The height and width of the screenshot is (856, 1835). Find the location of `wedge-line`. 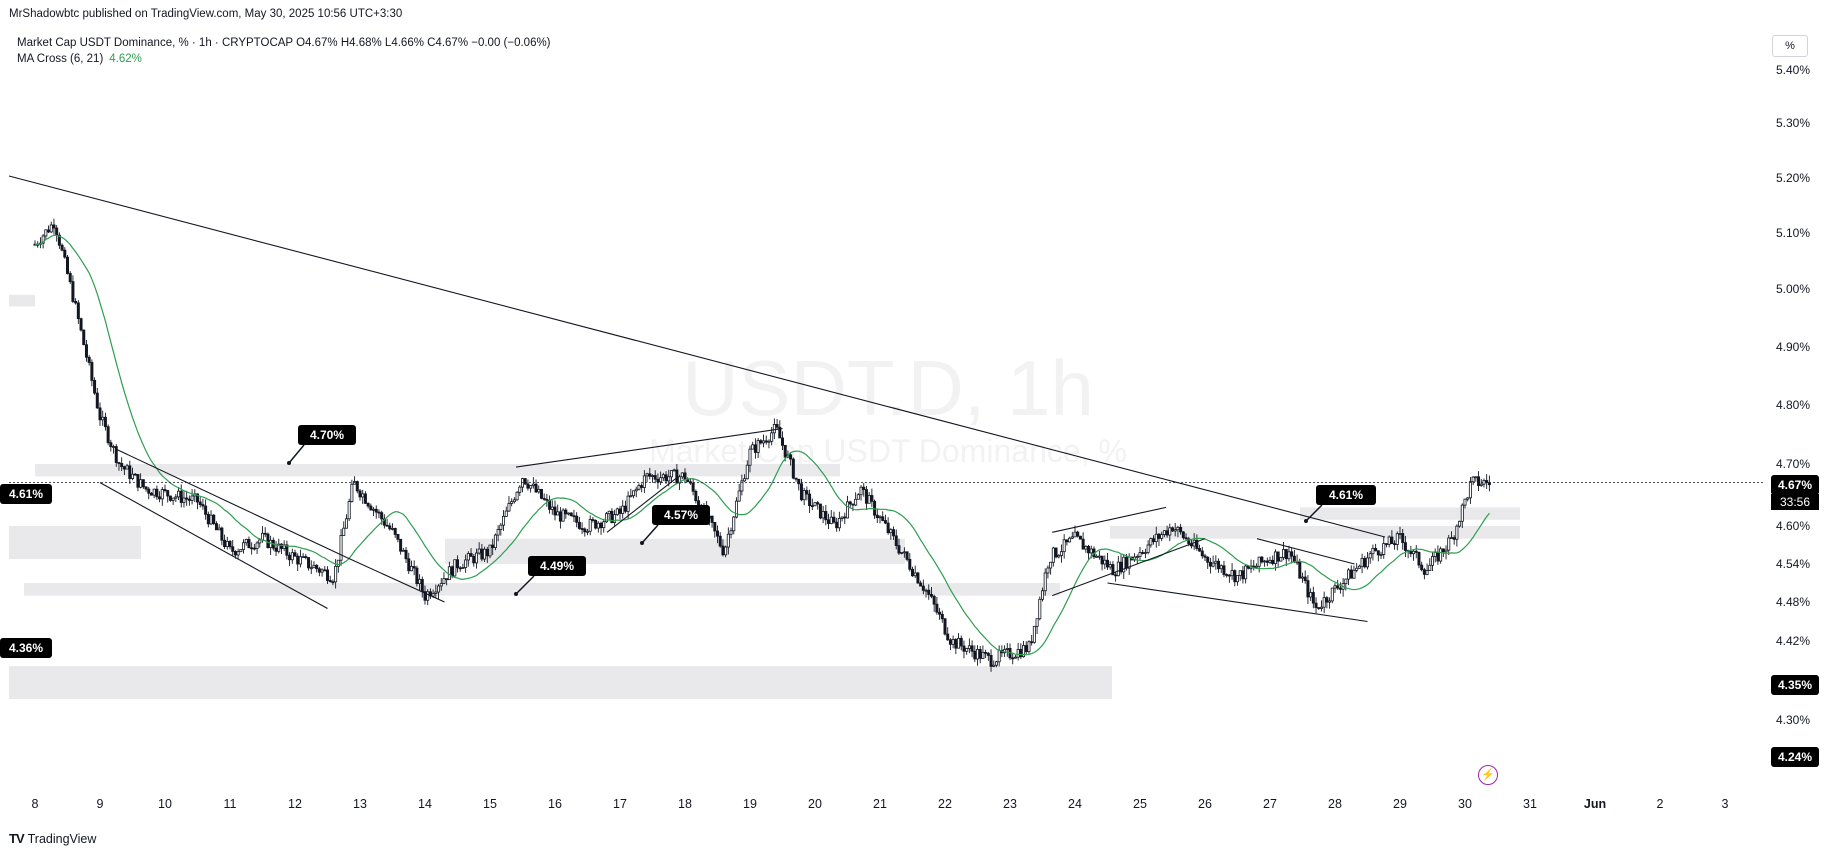

wedge-line is located at coordinates (1305, 551).